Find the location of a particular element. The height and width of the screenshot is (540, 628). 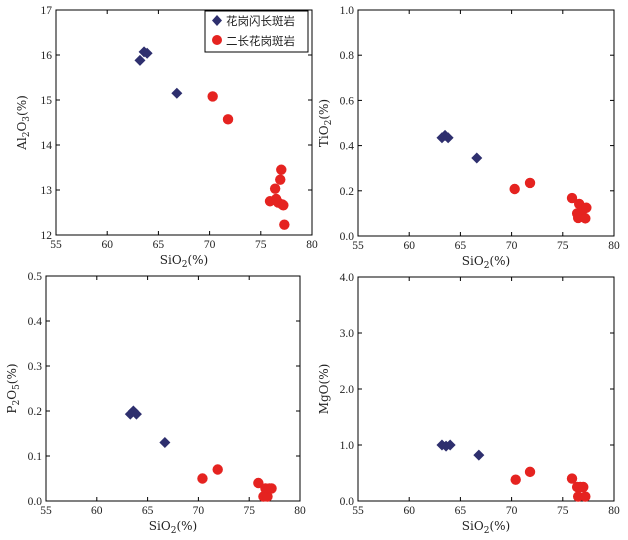

legend: 花岗闪长斑岩 二长花岗斑岩 is located at coordinates (256, 31).